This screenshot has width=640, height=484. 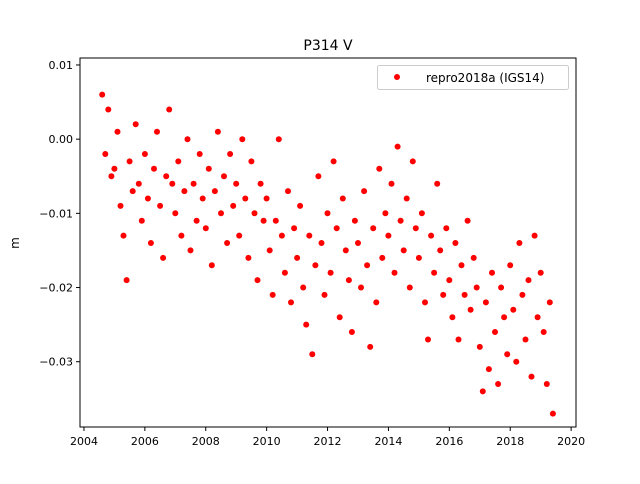 I want to click on y-tick-label: 0.01, so click(x=61, y=65).